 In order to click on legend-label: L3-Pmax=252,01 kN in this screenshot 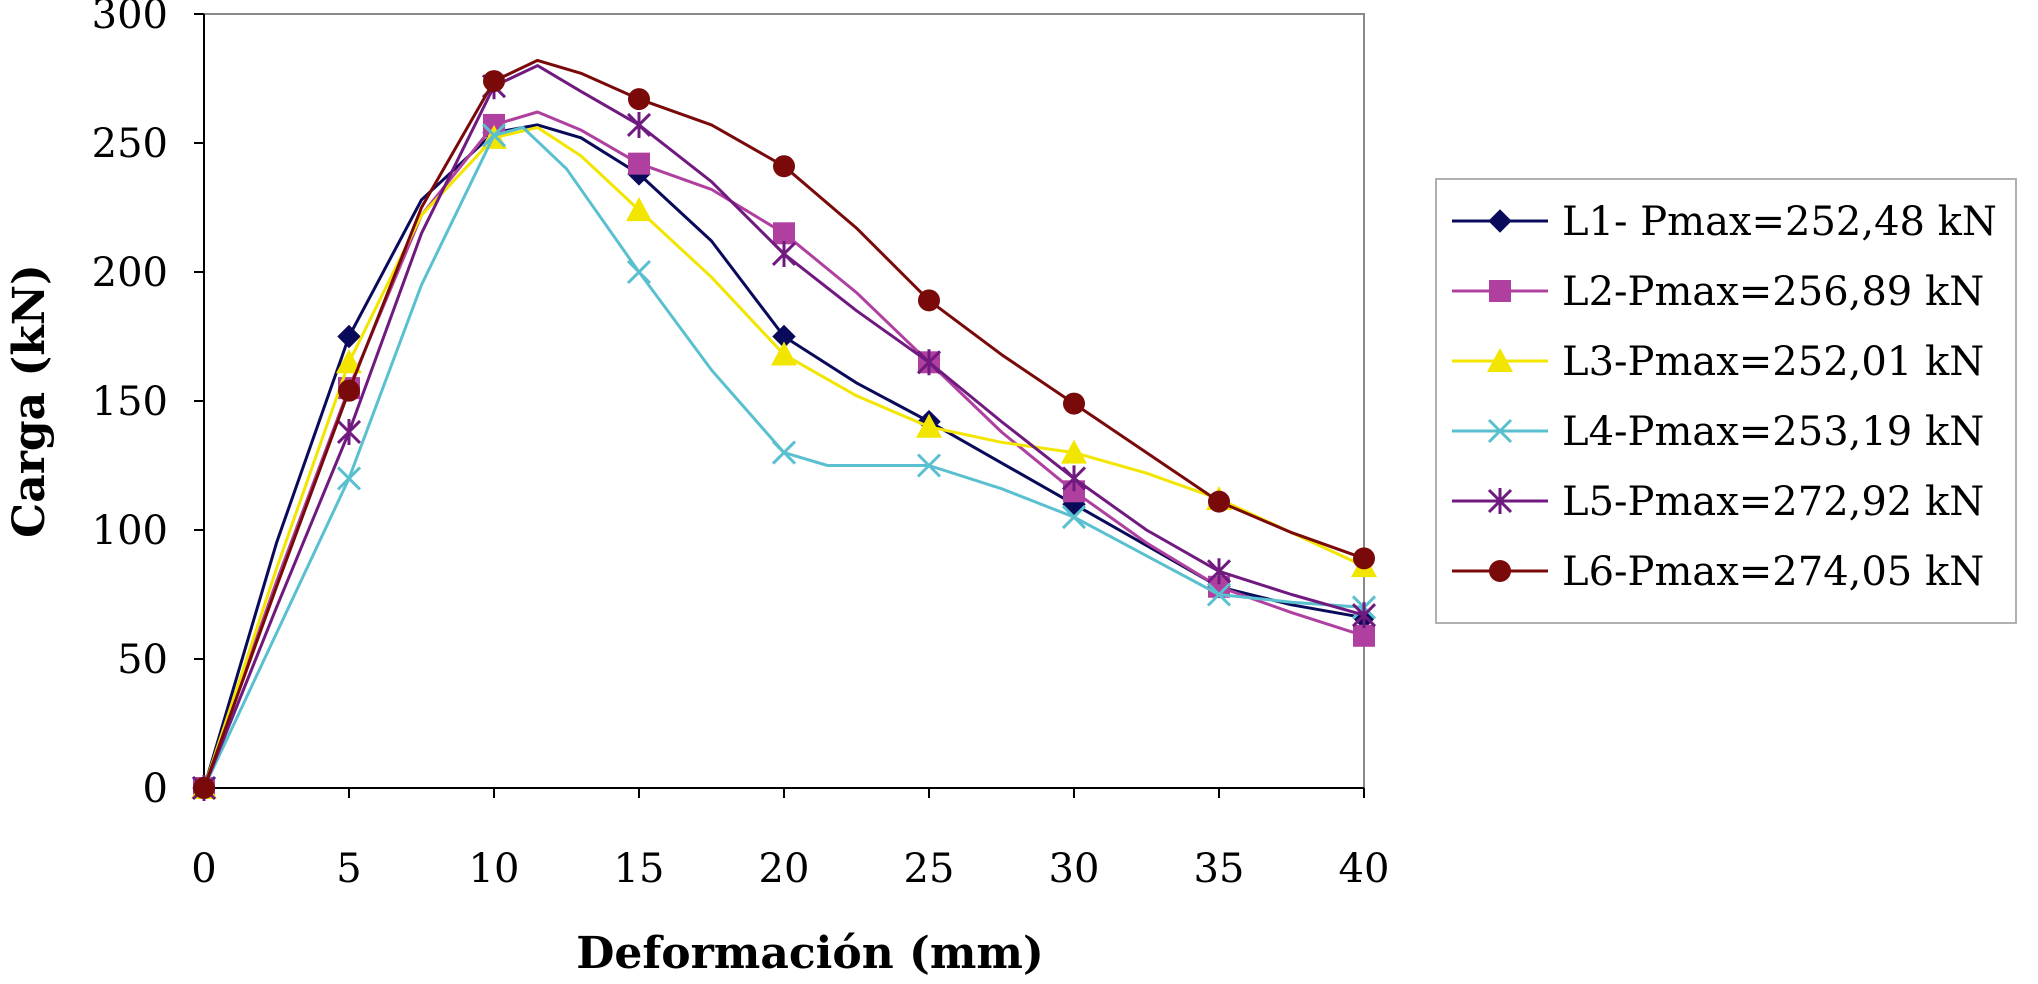, I will do `click(1773, 362)`.